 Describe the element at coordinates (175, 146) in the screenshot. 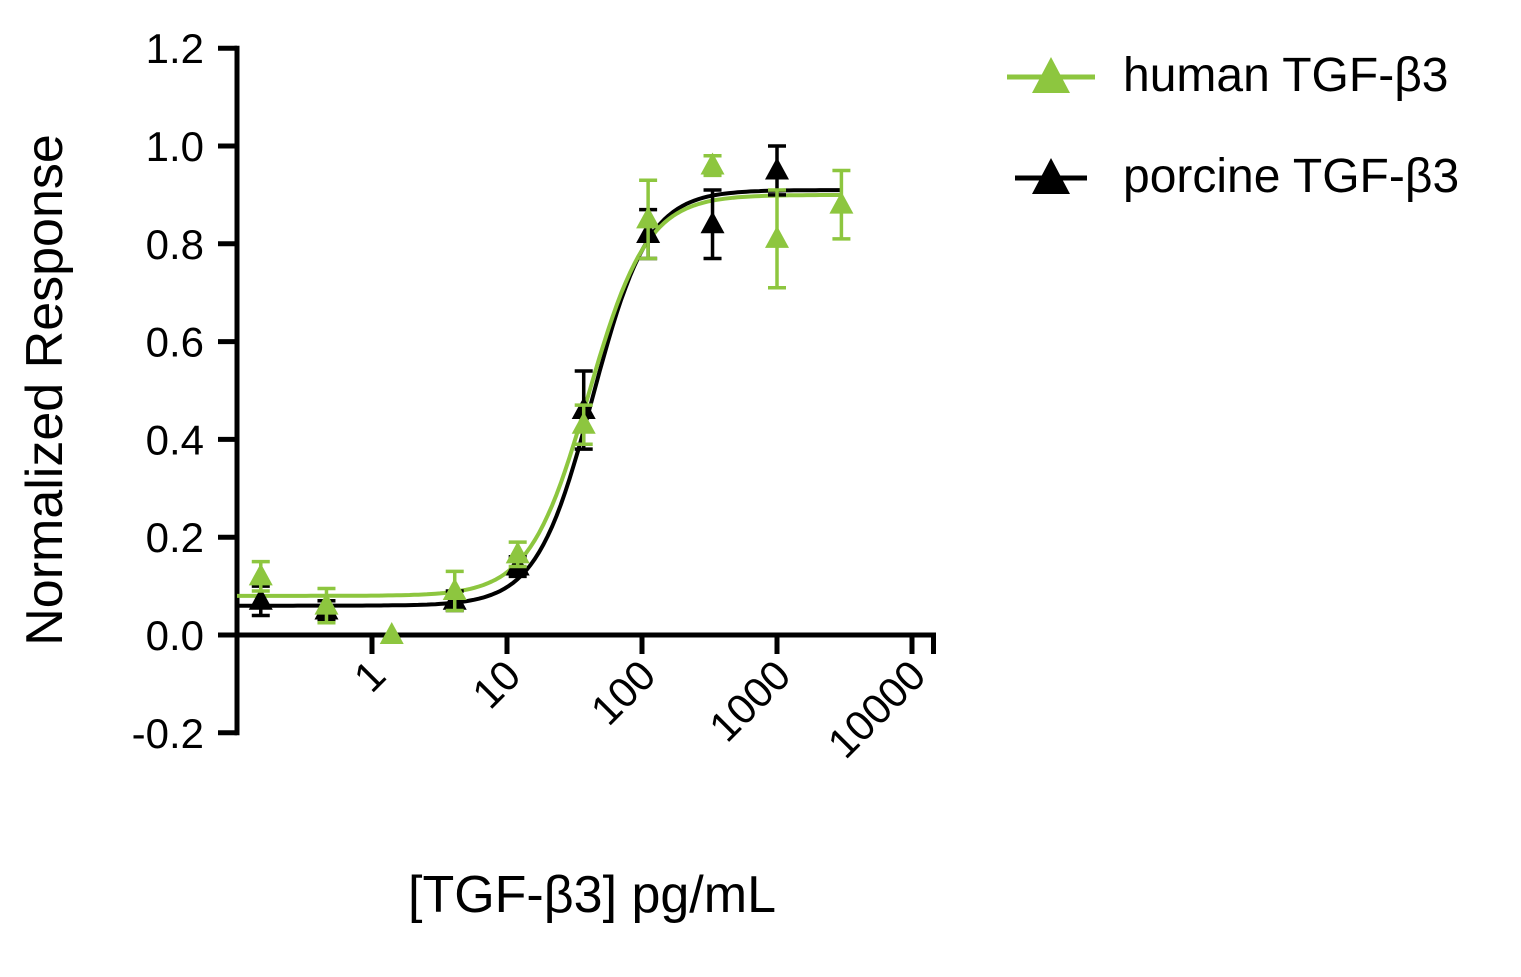

I see `svg-text: 1.0` at that location.